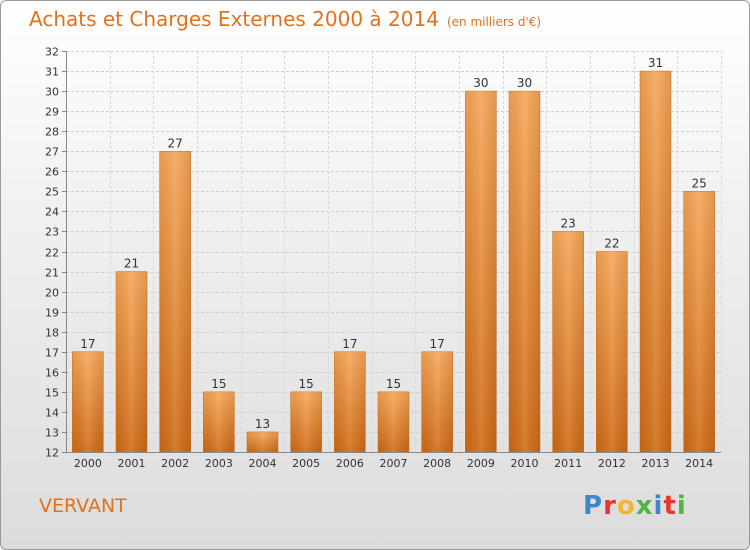 The width and height of the screenshot is (750, 550). What do you see at coordinates (52, 393) in the screenshot?
I see `y-tick-label: 15` at bounding box center [52, 393].